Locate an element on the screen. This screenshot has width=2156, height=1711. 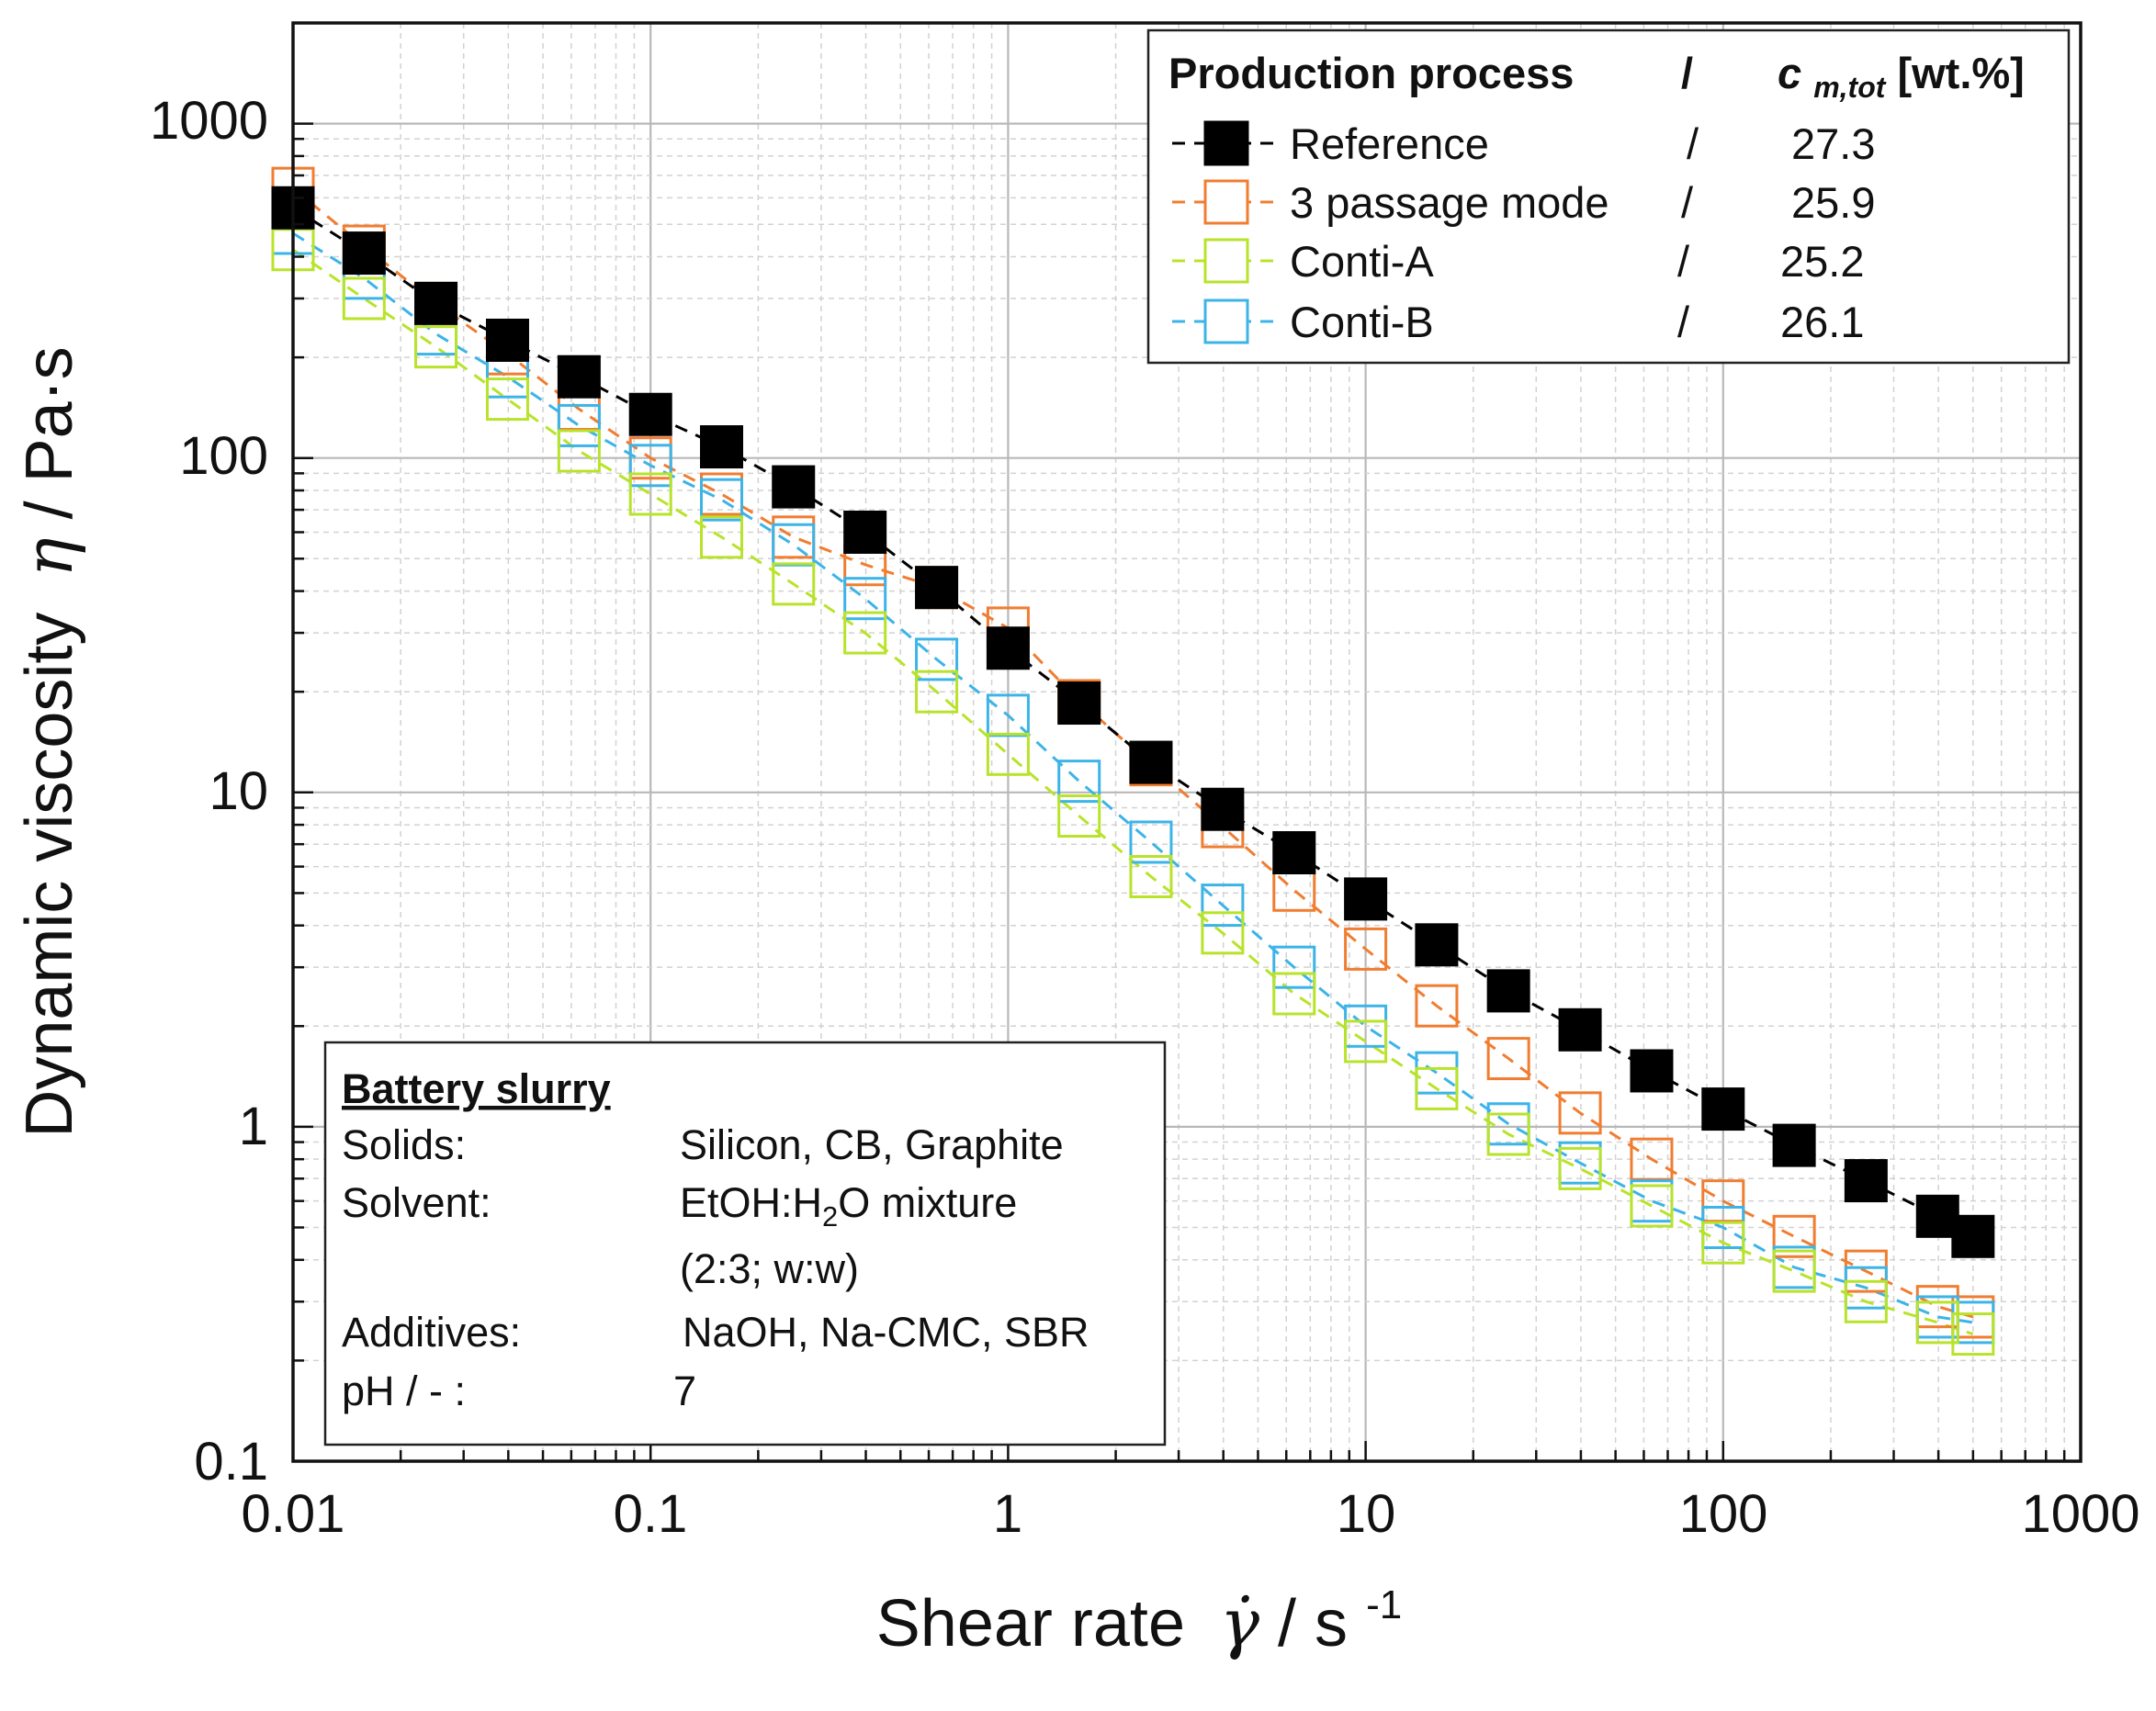
x-tick-labels: 0.01 0.1 1 10 100 1000 is located at coordinates (1191, 1514).